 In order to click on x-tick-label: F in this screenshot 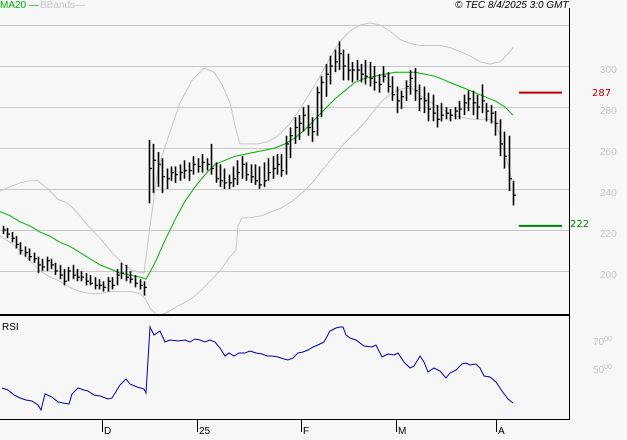, I will do `click(306, 431)`.